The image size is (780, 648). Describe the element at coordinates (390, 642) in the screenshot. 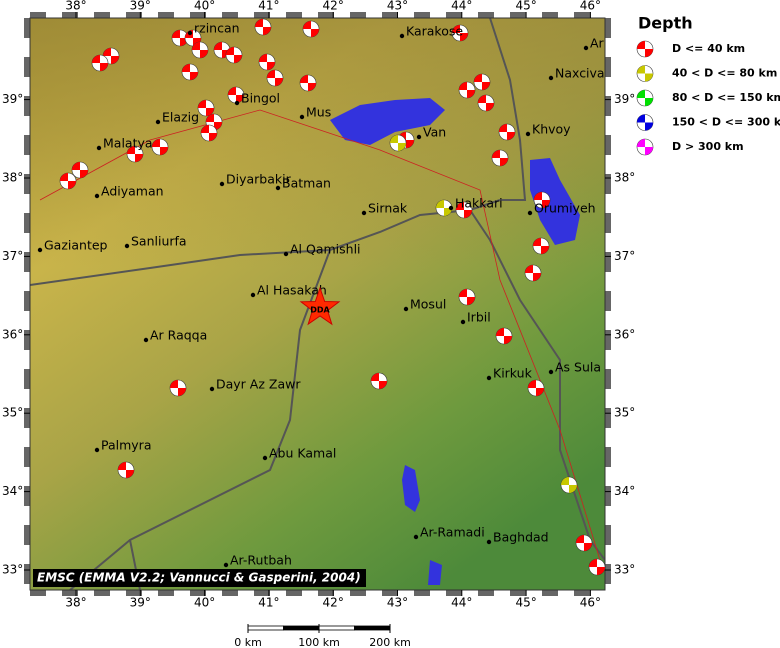

I see `scale-label: 200 km` at that location.